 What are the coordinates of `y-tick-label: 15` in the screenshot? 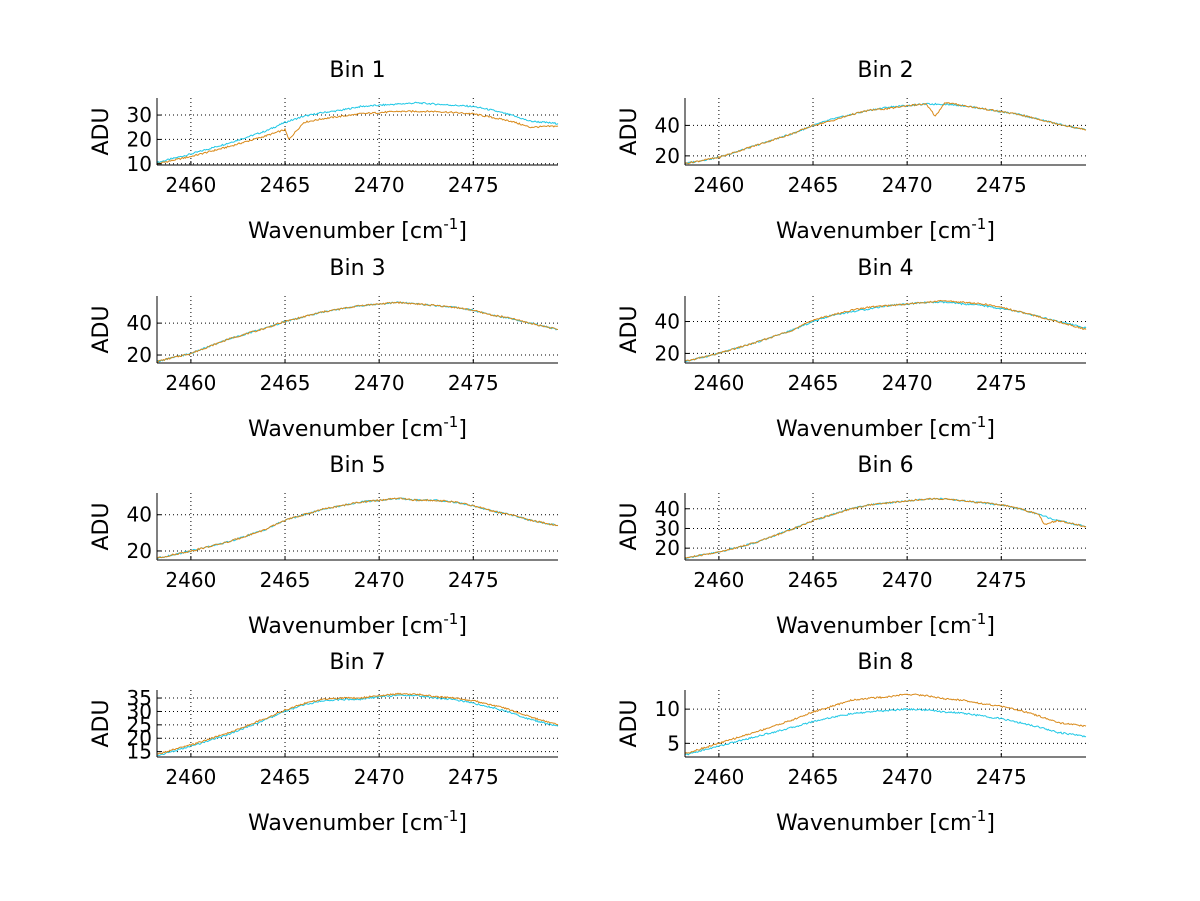 It's located at (139, 752).